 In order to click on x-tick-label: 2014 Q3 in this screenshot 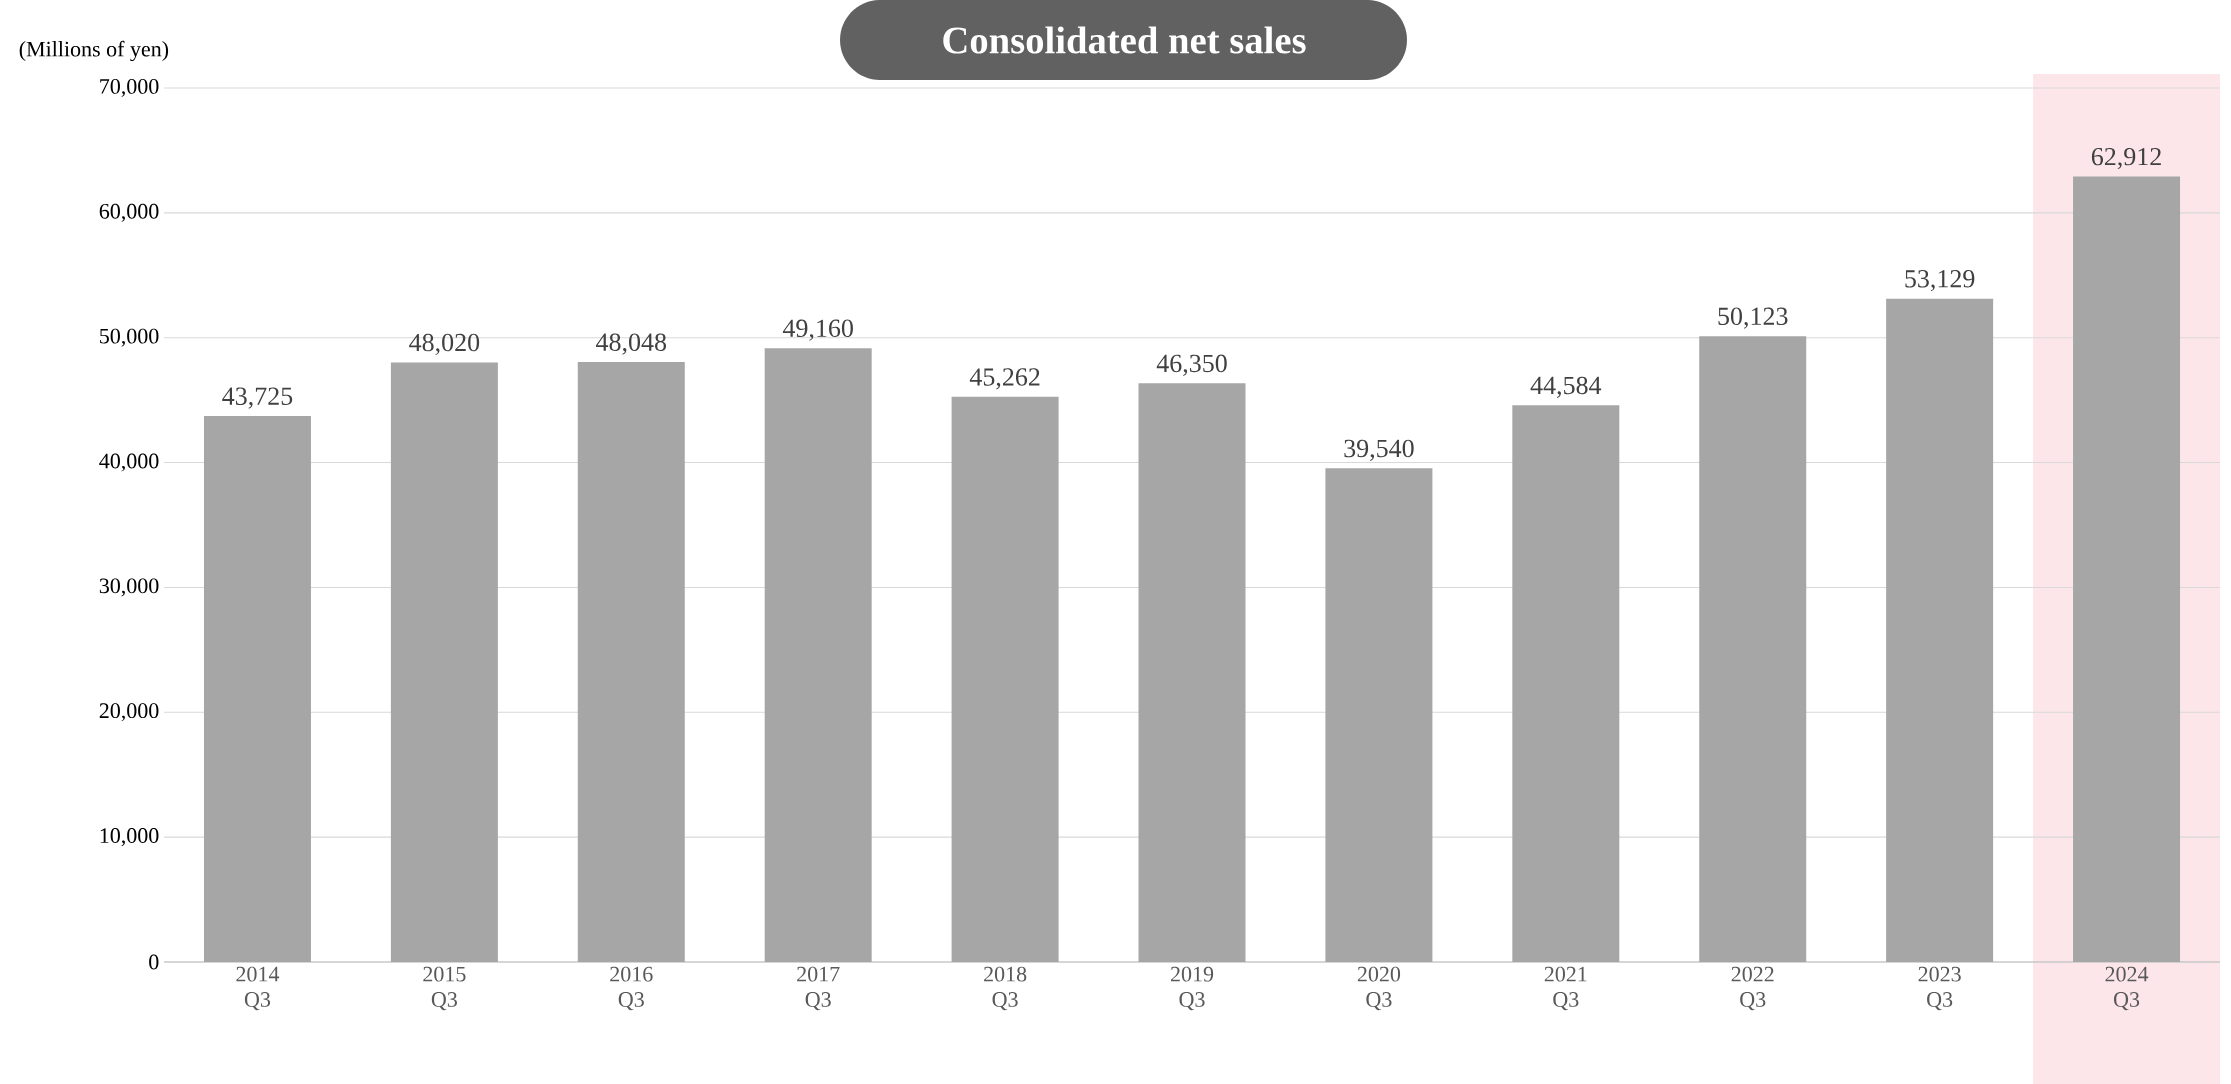, I will do `click(258, 988)`.